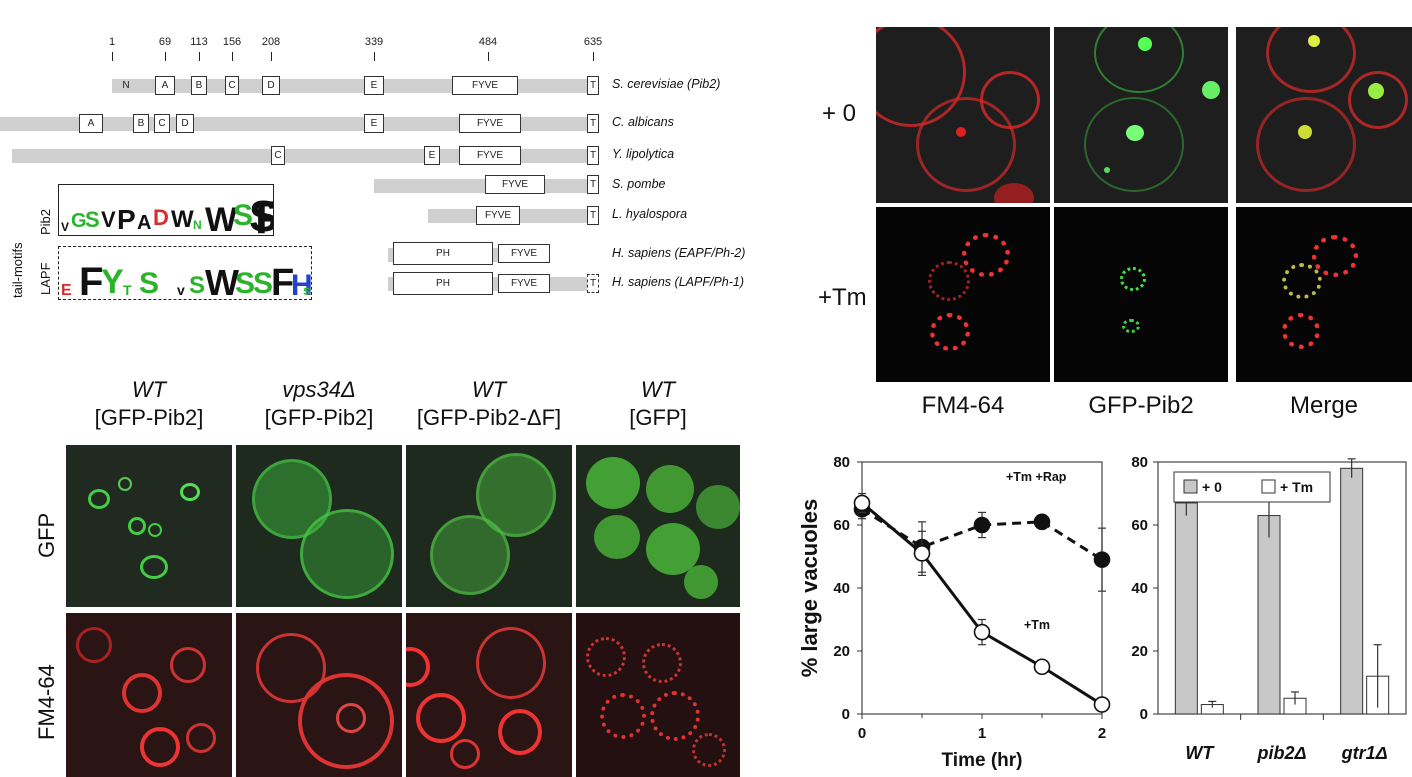 This screenshot has width=1412, height=777. I want to click on pib2-sequence-logo: V G S V P A D W N W S S F, so click(166, 210).